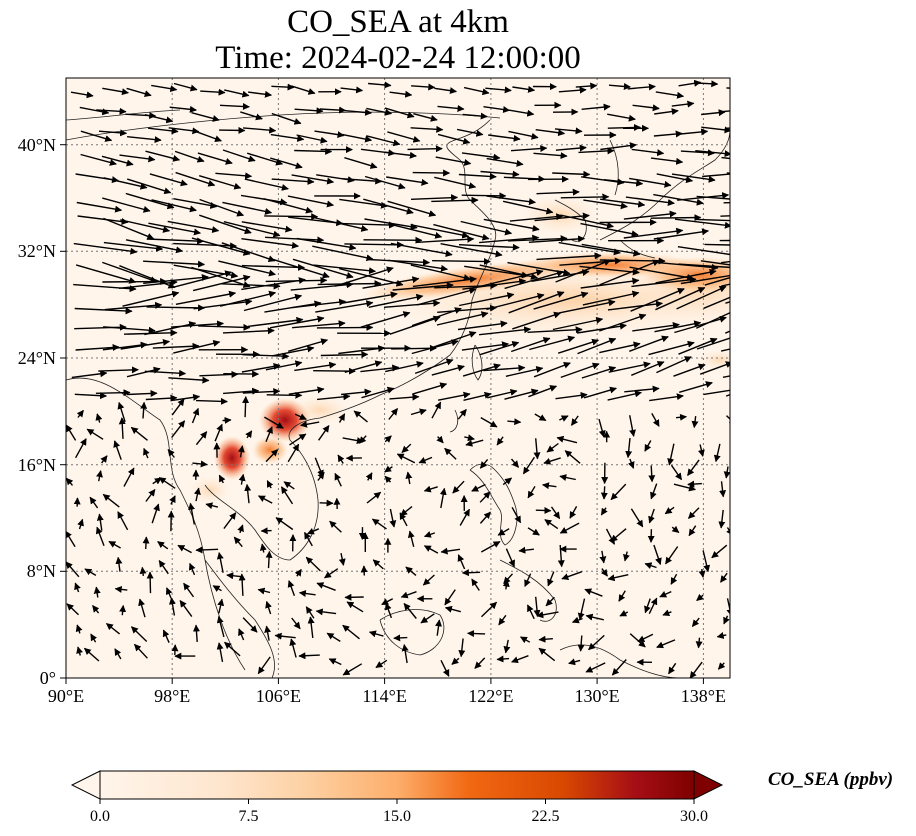  I want to click on lat-tick-label: 16°N, so click(37, 465).